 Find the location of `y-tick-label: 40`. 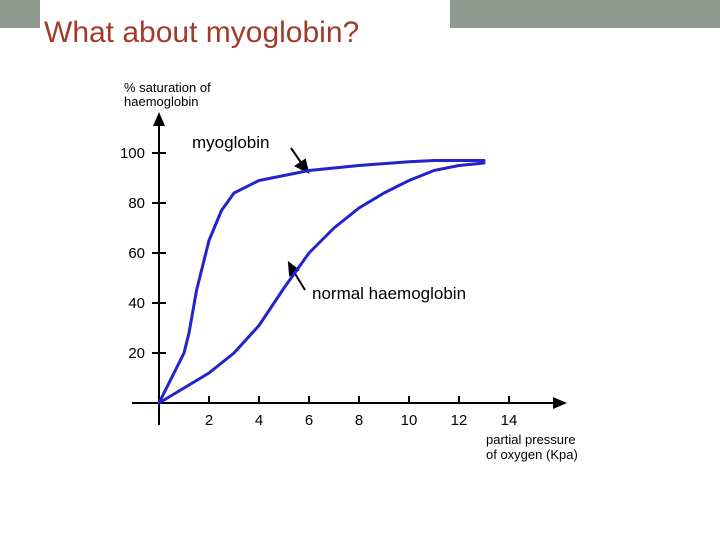

y-tick-label: 40 is located at coordinates (136, 303).